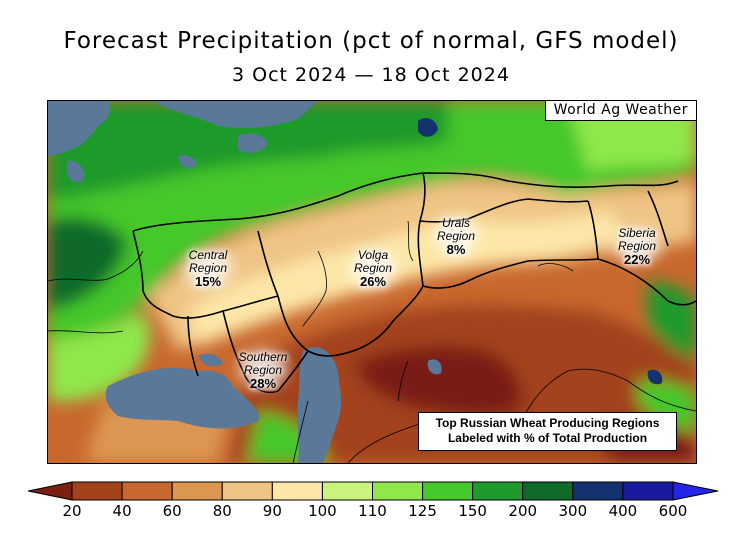  I want to click on region-pct: 28%, so click(263, 383).